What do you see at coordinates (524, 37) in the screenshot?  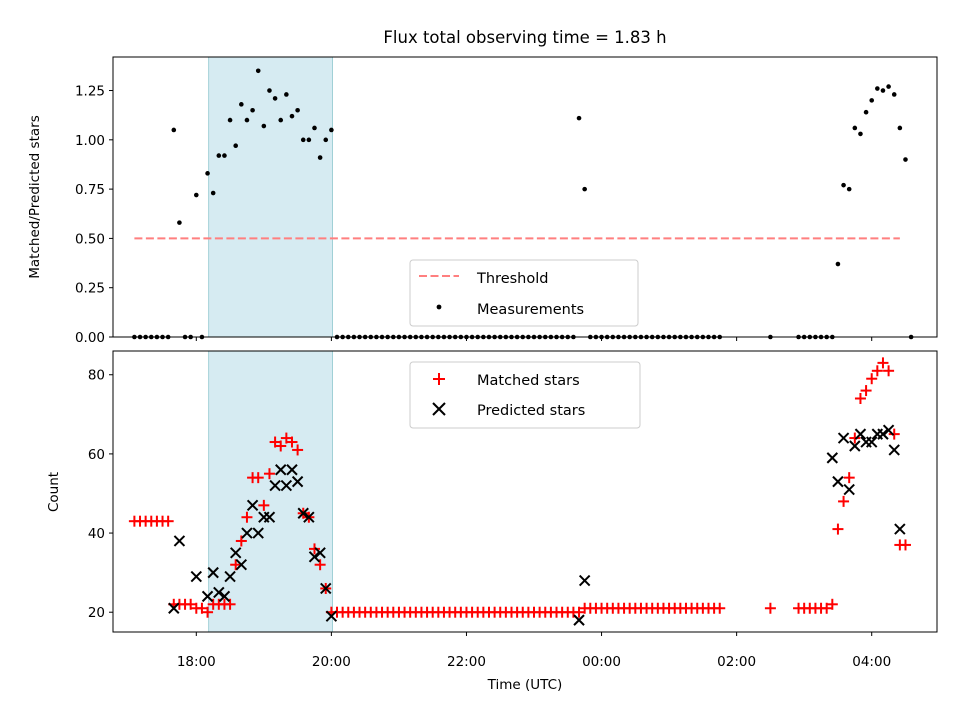 I see `chart-title: Flux total observing time = 1.83 h` at bounding box center [524, 37].